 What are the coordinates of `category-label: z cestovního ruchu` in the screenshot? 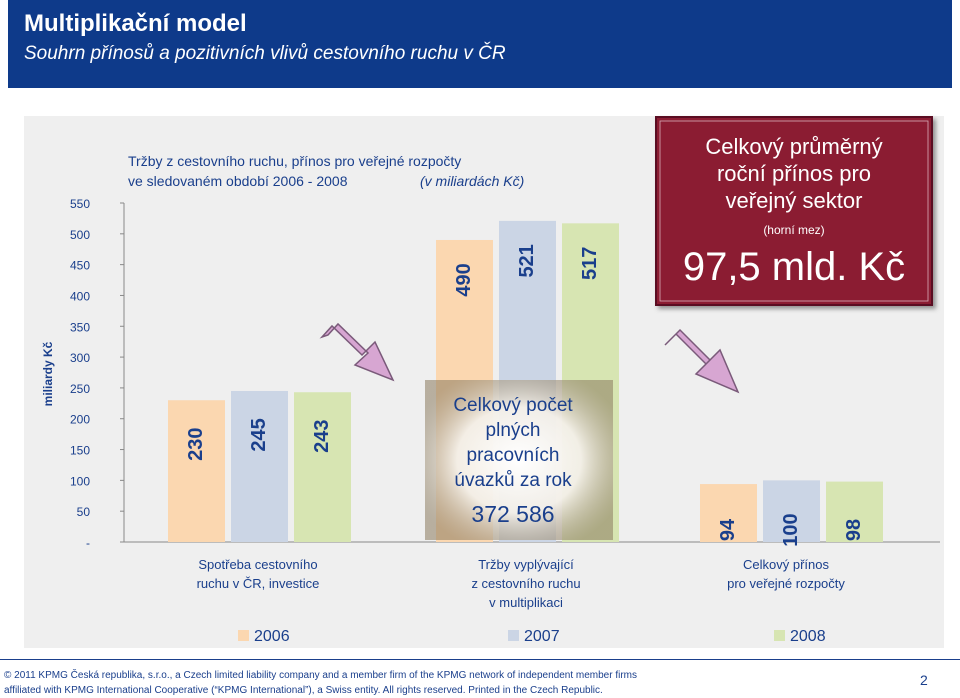 It's located at (525, 583).